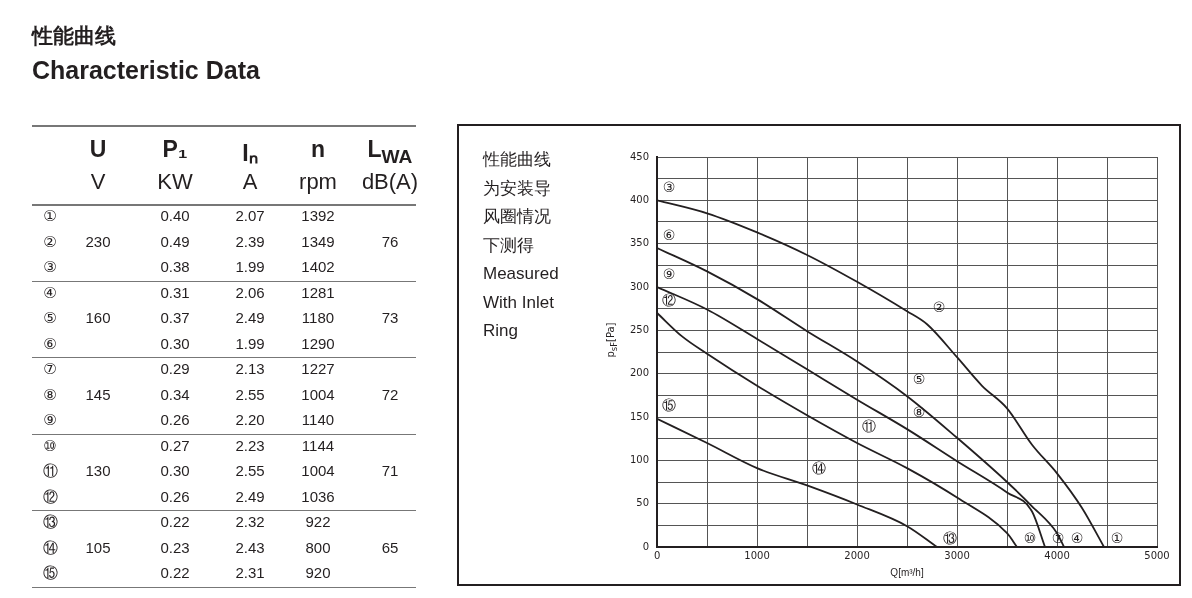 The height and width of the screenshot is (598, 1192). What do you see at coordinates (189, 267) in the screenshot?
I see `text: ③ 0.38 1.99 1402` at bounding box center [189, 267].